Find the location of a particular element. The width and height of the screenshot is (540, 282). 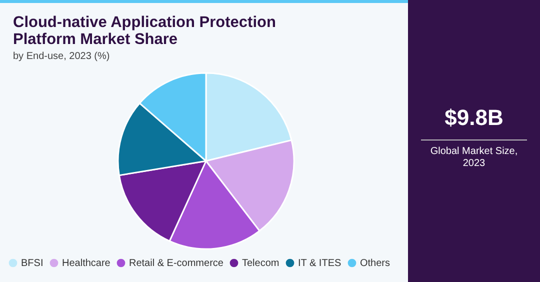

chart-title: Cloud-native Application Protection Platform Market Share is located at coordinates (144, 31).